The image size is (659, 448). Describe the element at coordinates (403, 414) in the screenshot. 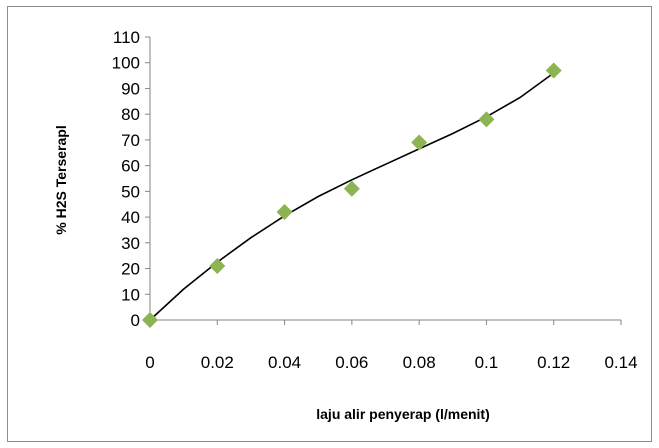

I see `x-axis-title: laju alir penyerap (l/menit)` at that location.